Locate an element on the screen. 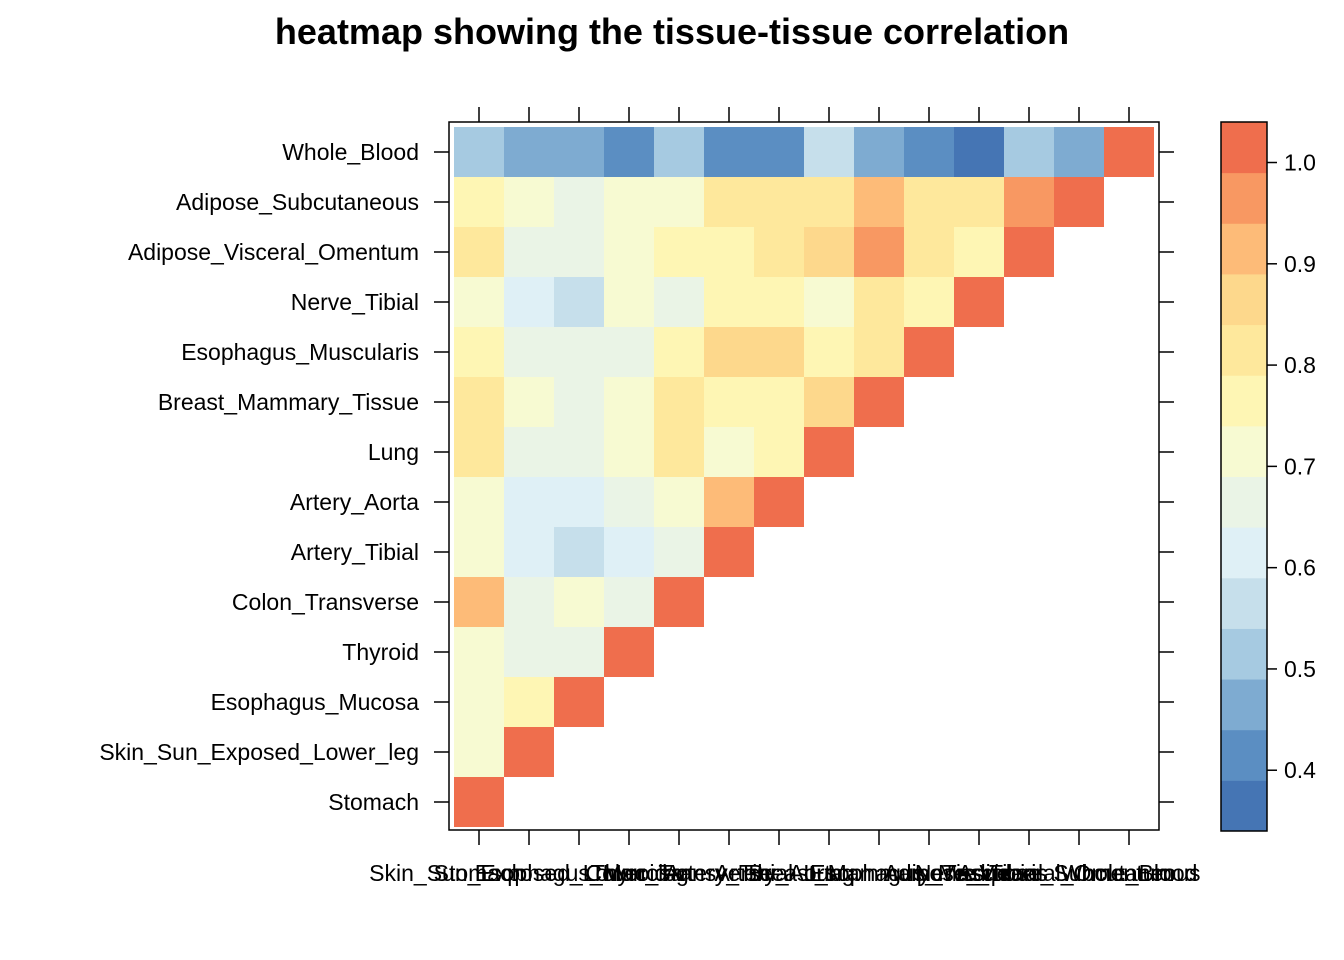 This screenshot has height=960, width=1344. heatmap-cell-whole-blood-stomach is located at coordinates (479, 152).